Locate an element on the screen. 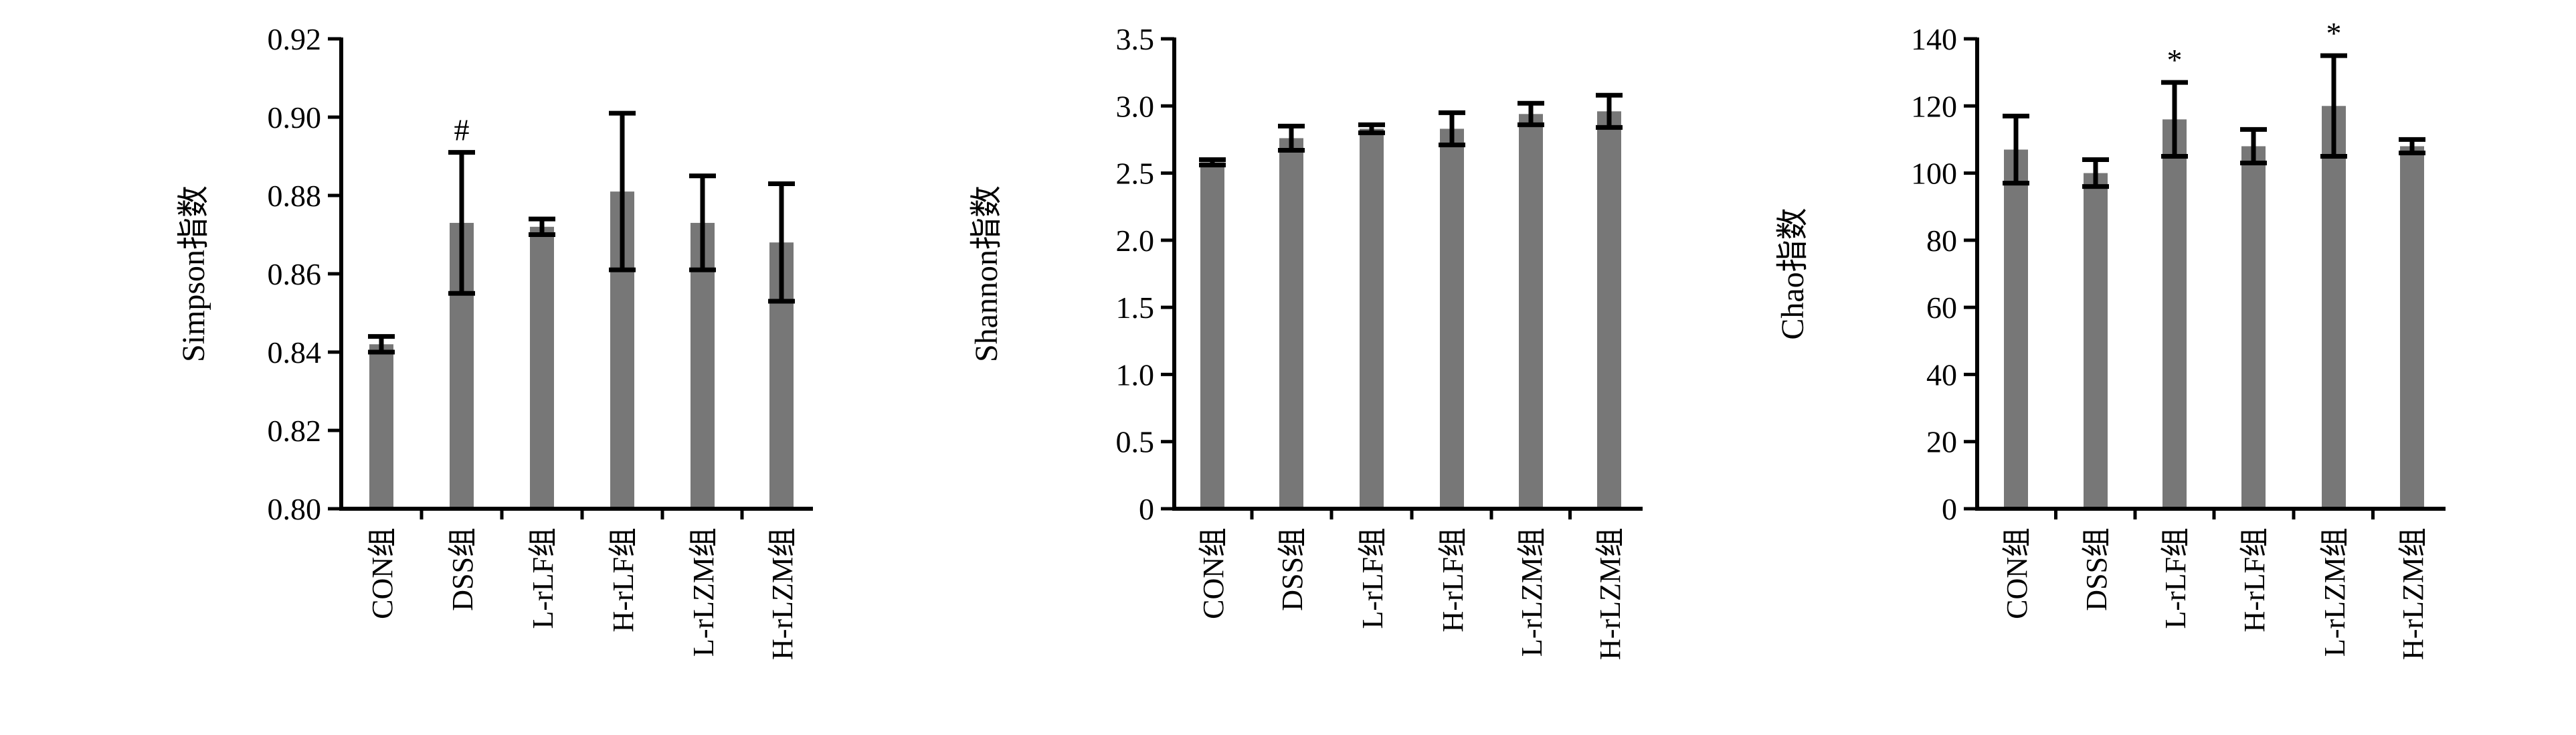  y-tick-label: 0.90 is located at coordinates (295, 117).